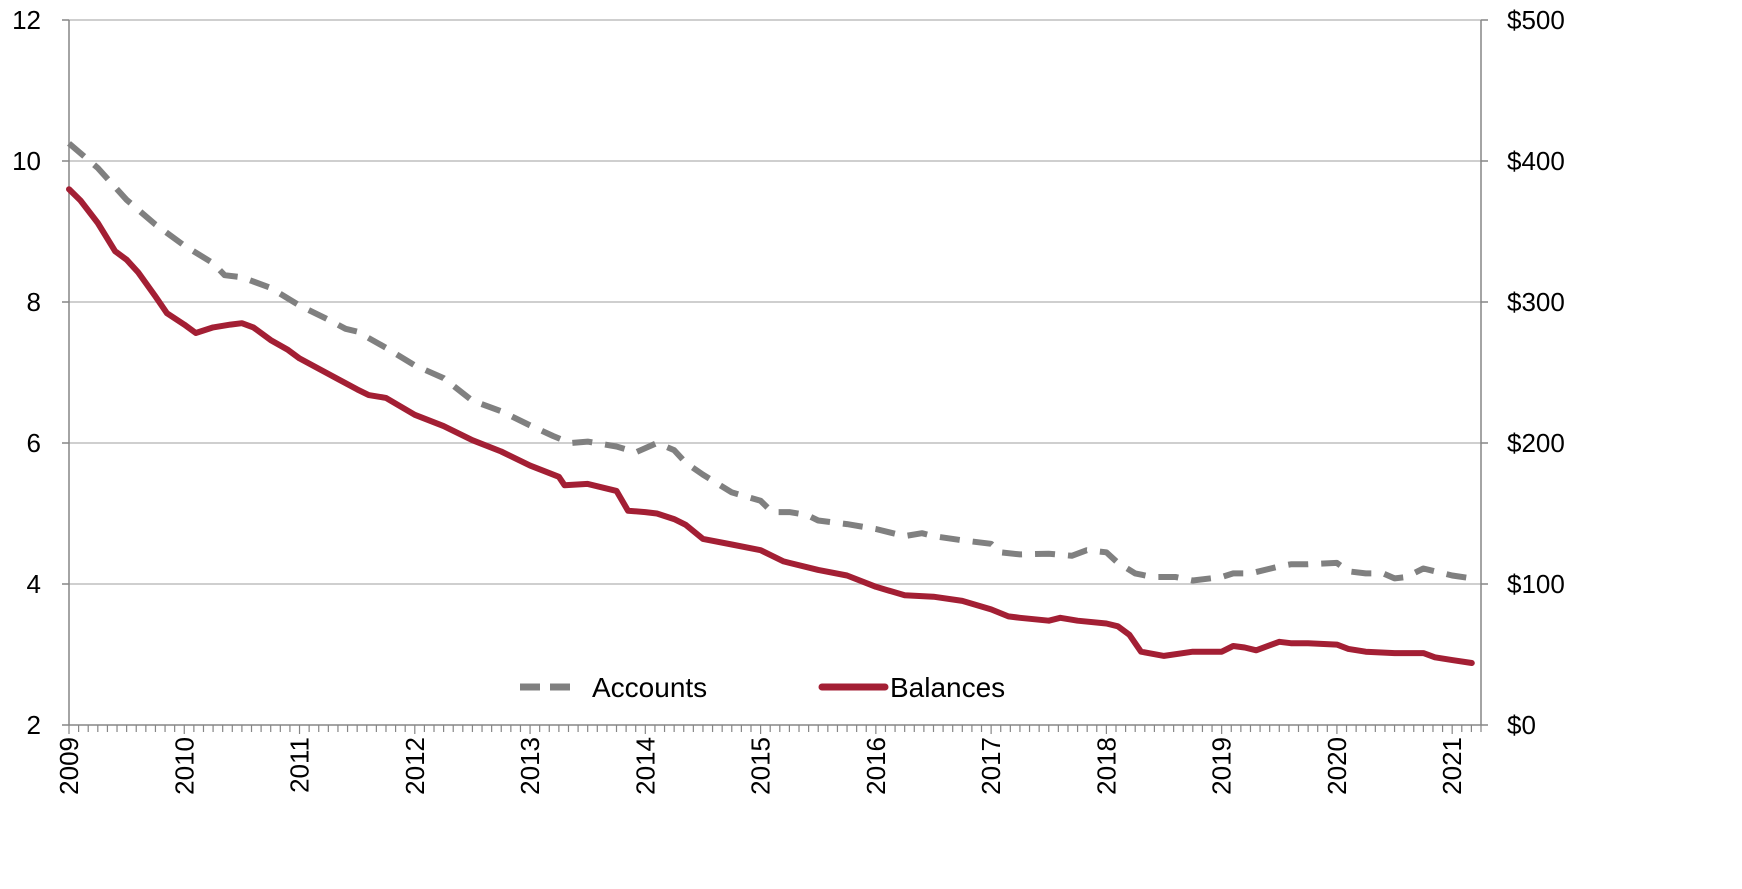 This screenshot has width=1742, height=889. What do you see at coordinates (876, 766) in the screenshot?
I see `x-tick-label: 2016` at bounding box center [876, 766].